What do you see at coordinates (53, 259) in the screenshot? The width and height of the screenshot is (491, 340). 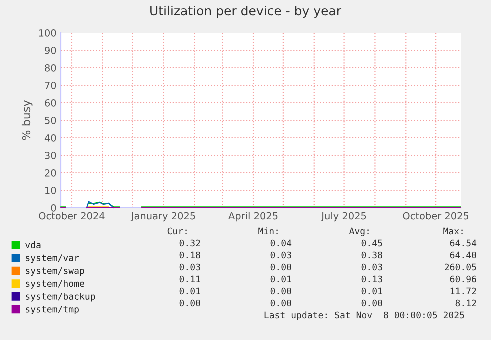 I see `legend-label: system/var` at bounding box center [53, 259].